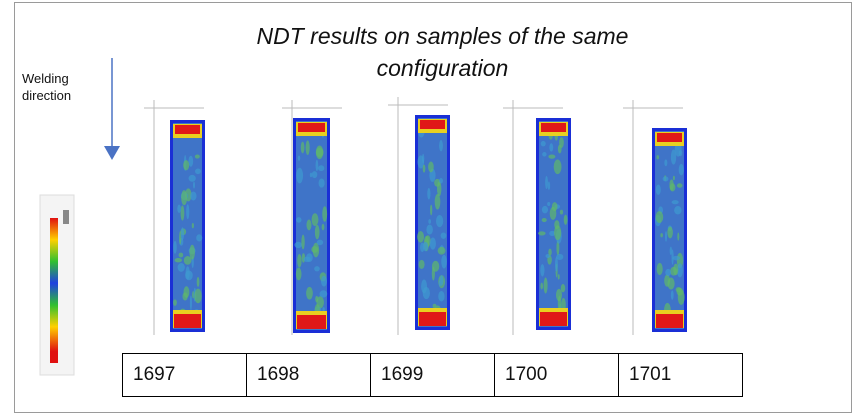 The height and width of the screenshot is (417, 857). Describe the element at coordinates (432, 375) in the screenshot. I see `sample-id: 1699` at that location.